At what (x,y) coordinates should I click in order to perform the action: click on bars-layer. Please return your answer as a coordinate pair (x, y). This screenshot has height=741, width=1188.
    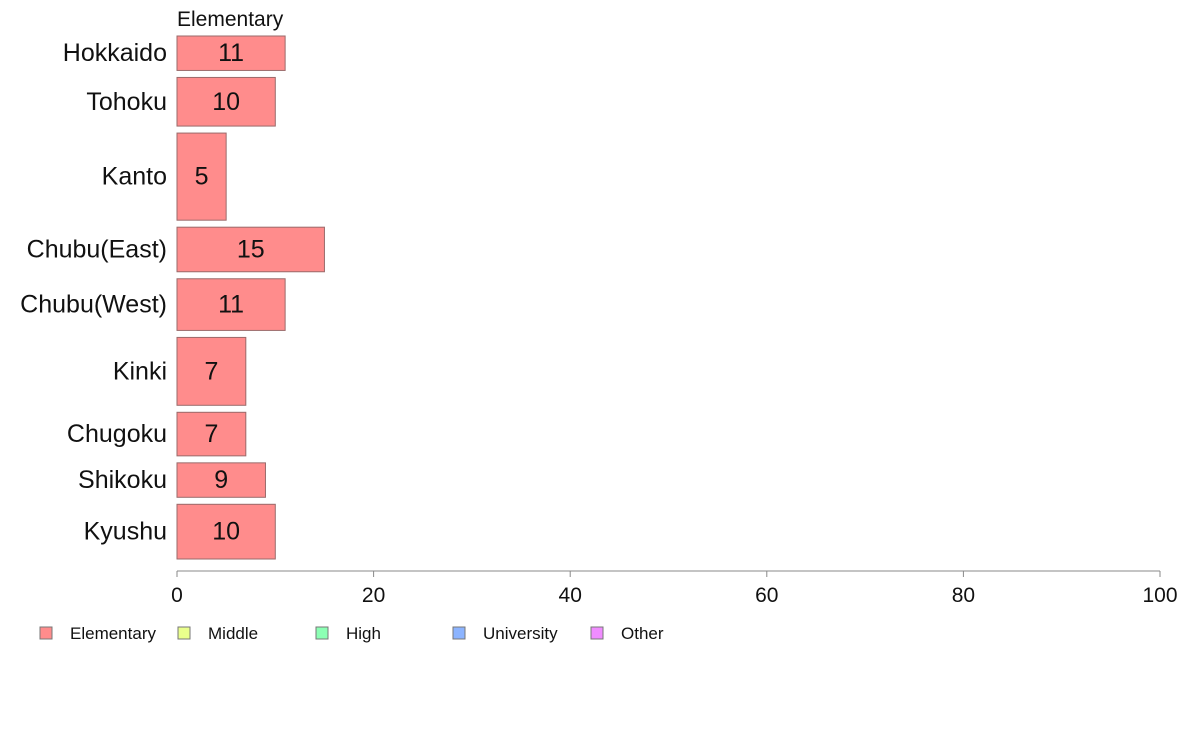
    Looking at the image, I should click on (250, 297).